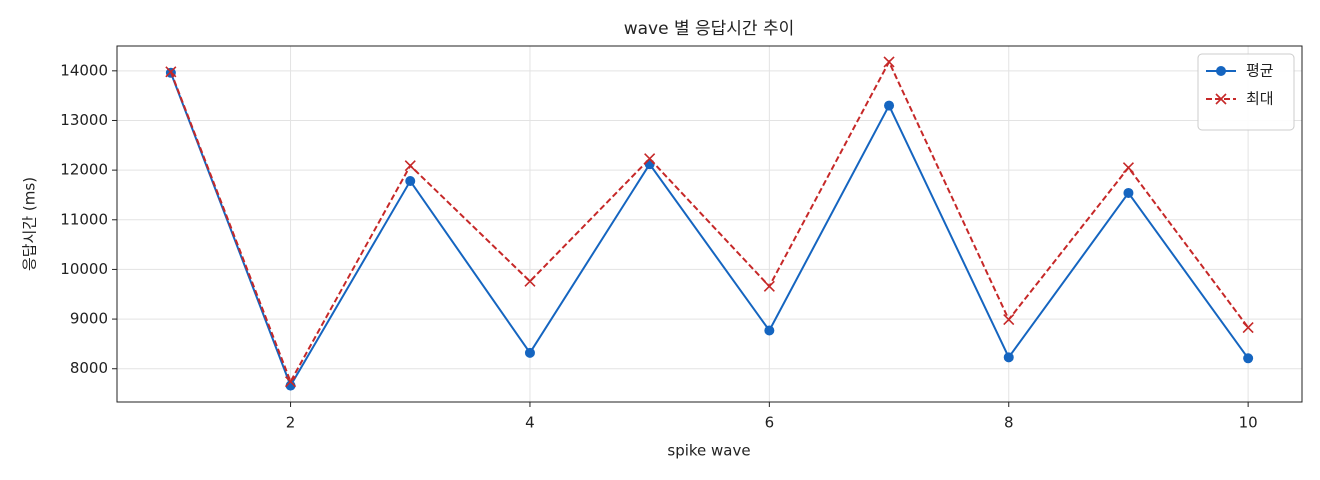 The image size is (1320, 480). Describe the element at coordinates (770, 423) in the screenshot. I see `x-tick-label: 6` at that location.